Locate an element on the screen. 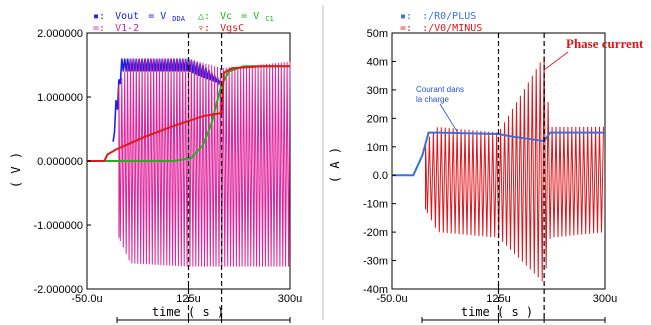  right-x-tick-label: -50.0u is located at coordinates (391, 299).